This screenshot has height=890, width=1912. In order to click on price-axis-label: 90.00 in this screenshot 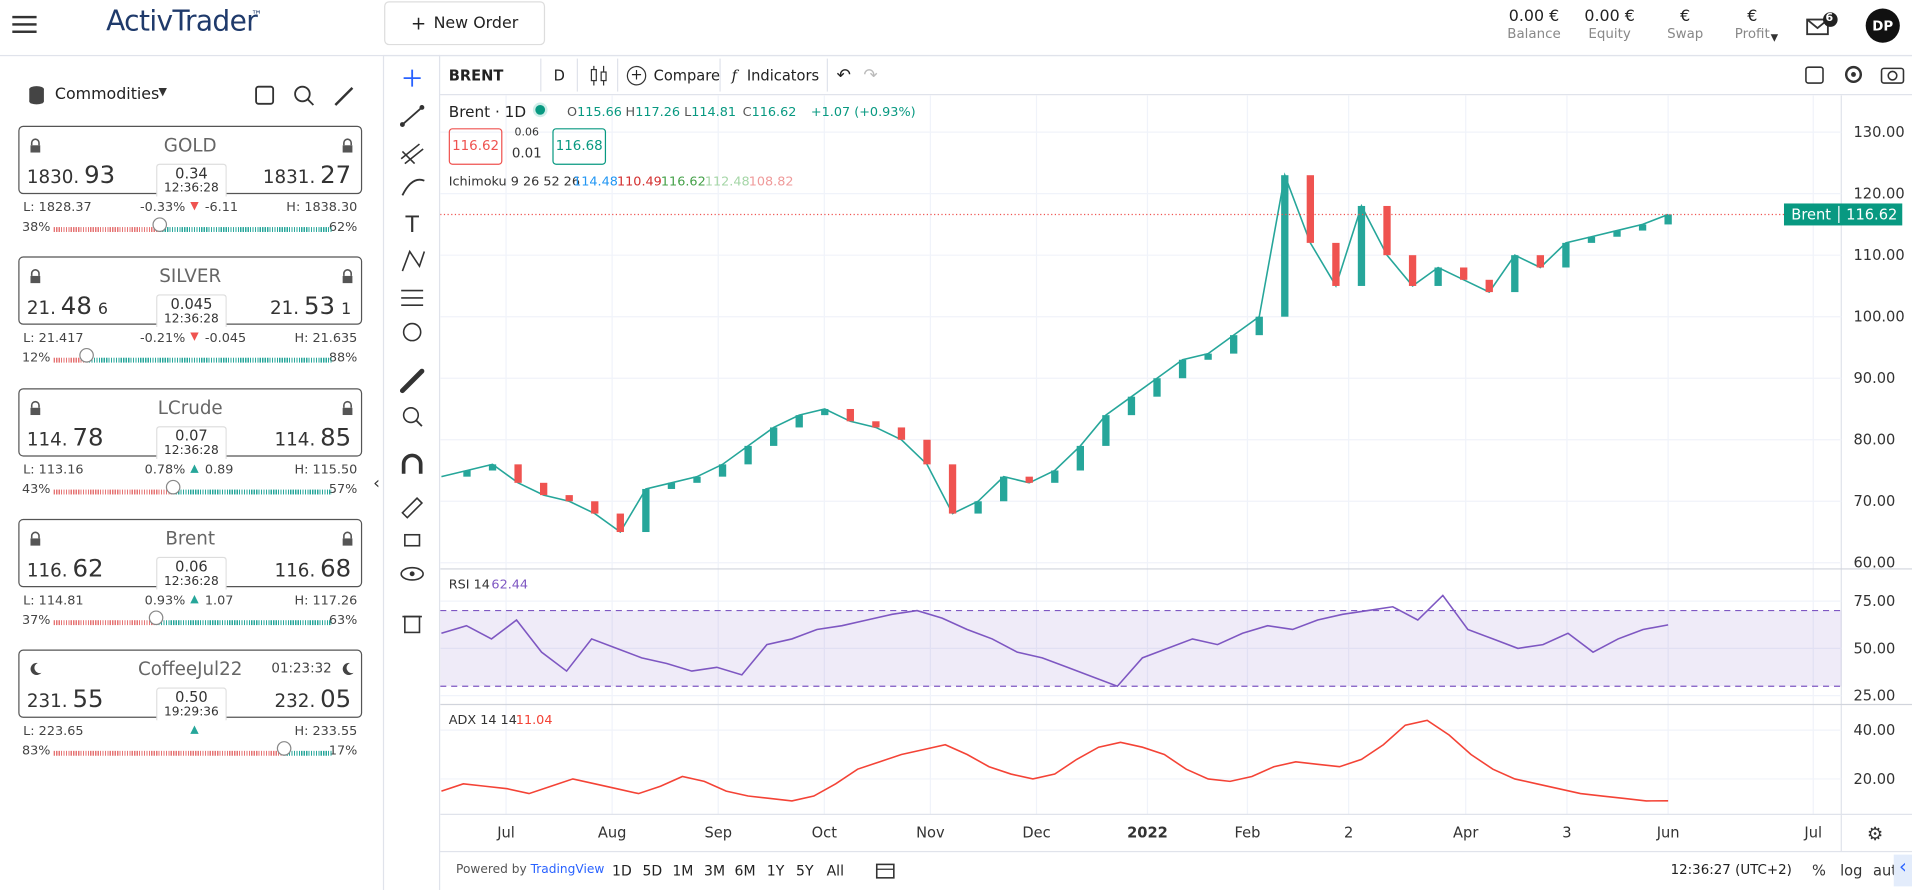, I will do `click(1874, 378)`.